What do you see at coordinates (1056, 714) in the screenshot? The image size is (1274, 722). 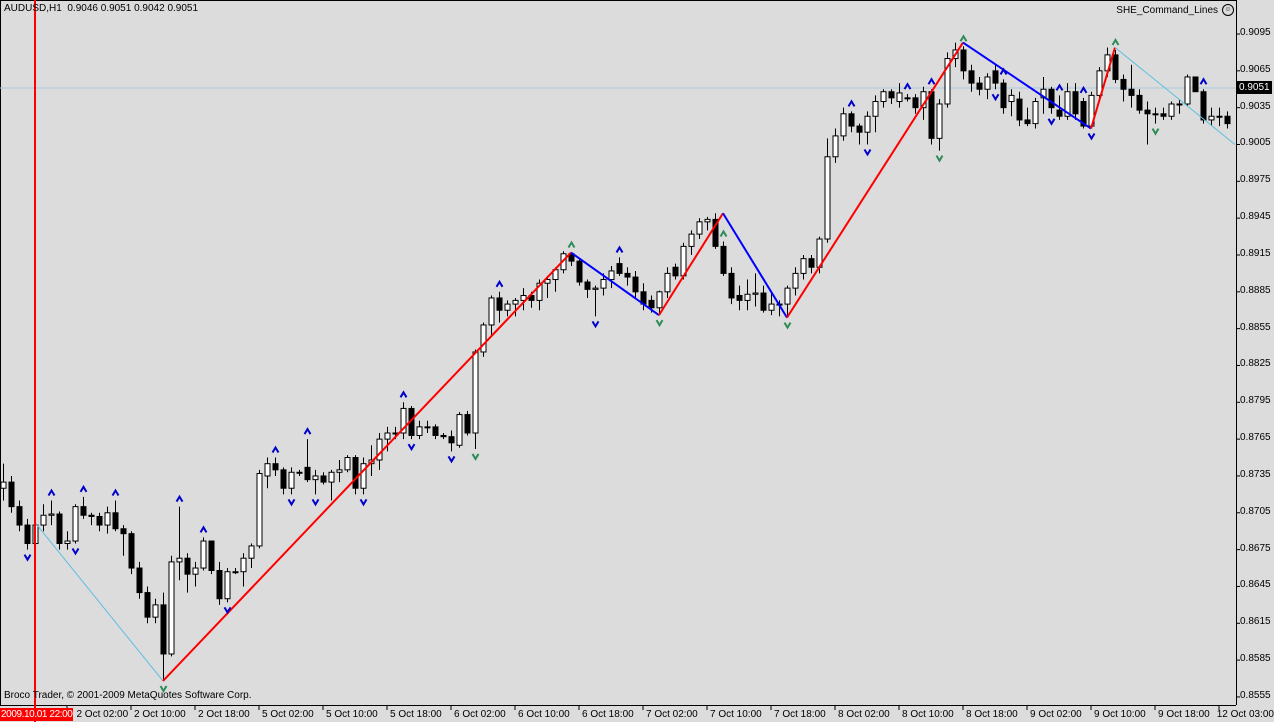 I see `time-label: 9 Oct 02:00` at bounding box center [1056, 714].